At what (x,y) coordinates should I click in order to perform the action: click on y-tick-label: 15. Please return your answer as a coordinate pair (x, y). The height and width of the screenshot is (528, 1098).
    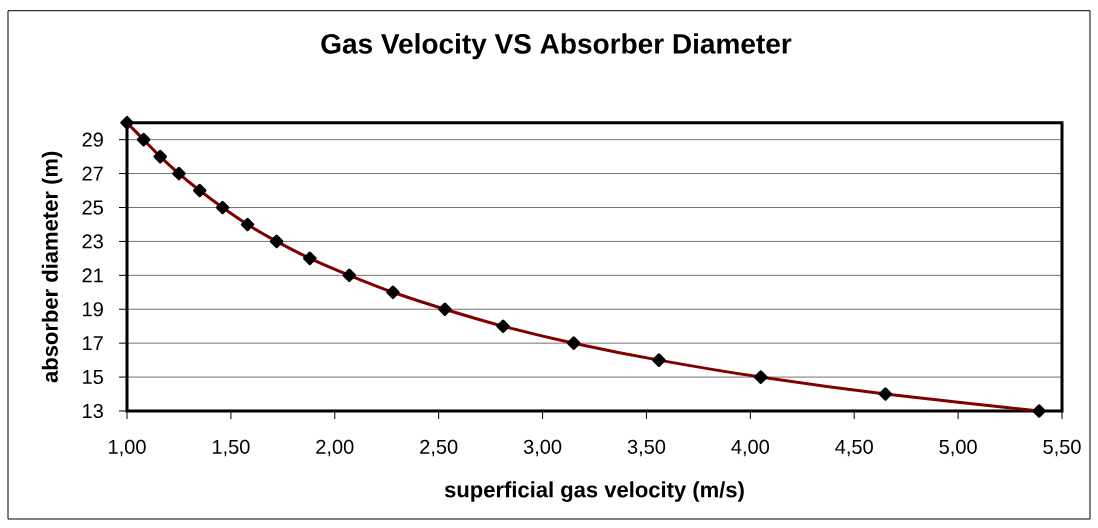
    Looking at the image, I should click on (93, 377).